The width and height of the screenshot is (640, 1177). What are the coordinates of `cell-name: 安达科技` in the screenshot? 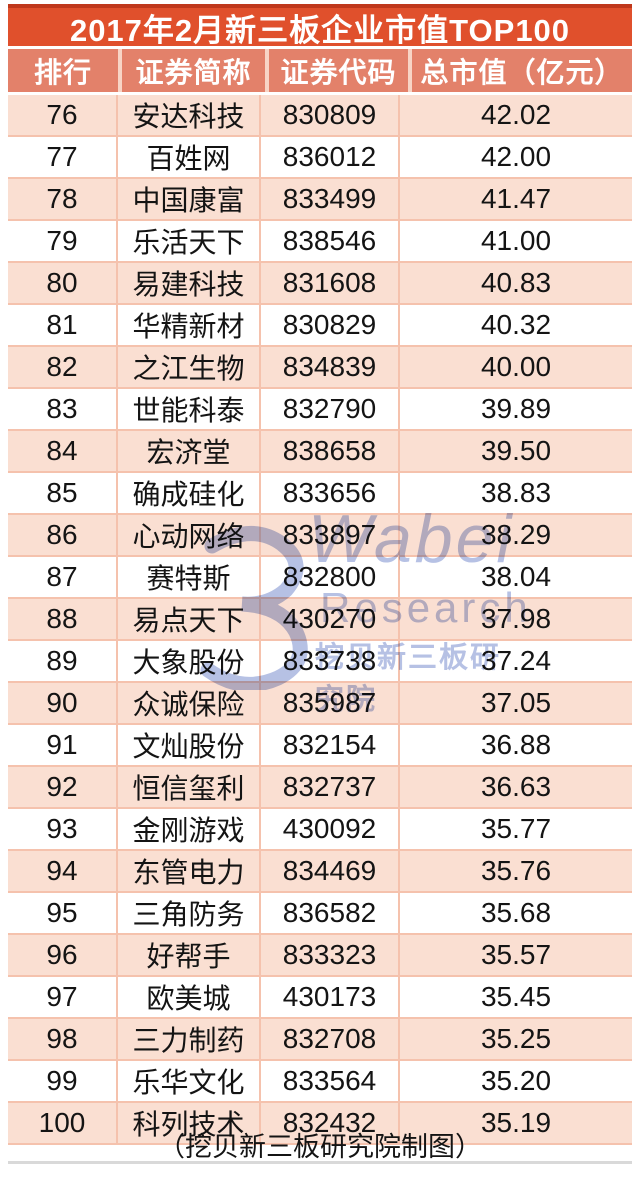 It's located at (189, 115).